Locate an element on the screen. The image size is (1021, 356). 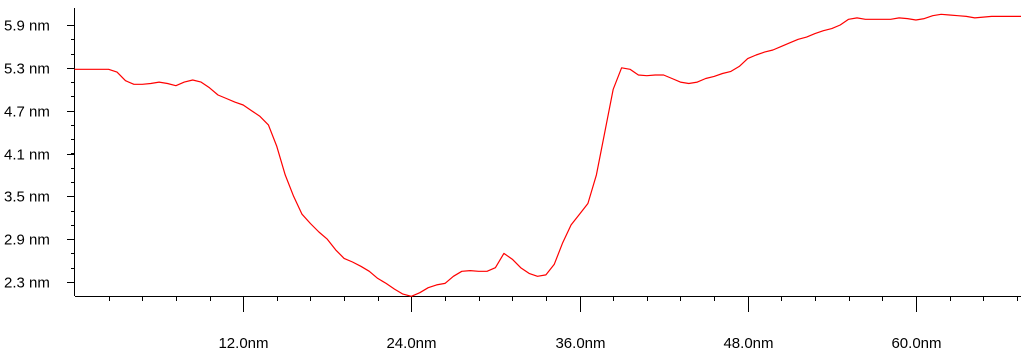
x-axis: 12.0nm 24.0nm 36.0nm 48.0nm 60.0nm is located at coordinates (548, 324).